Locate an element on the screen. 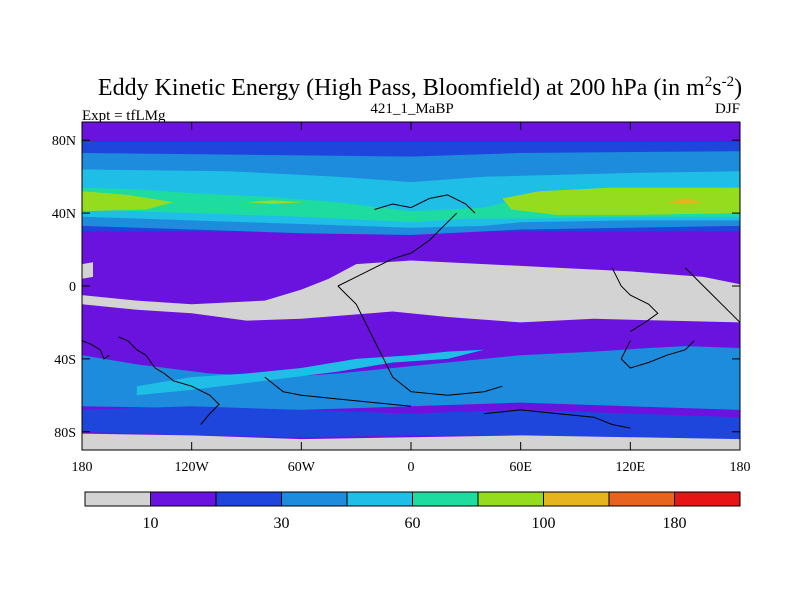 The image size is (800, 600). x-tick-label-3: 0 is located at coordinates (411, 467).